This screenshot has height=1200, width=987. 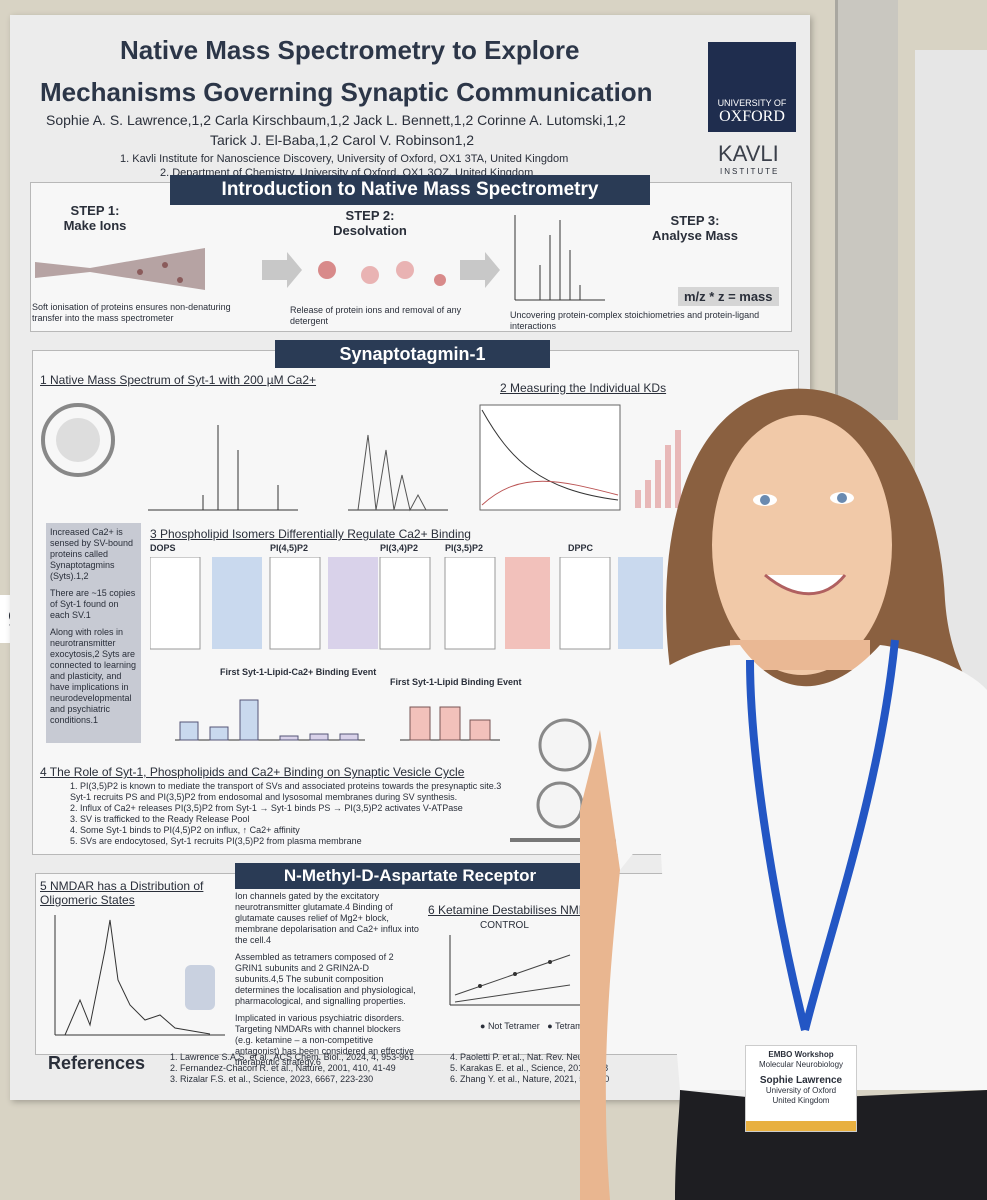 I want to click on kd-figure, so click(x=580, y=457).